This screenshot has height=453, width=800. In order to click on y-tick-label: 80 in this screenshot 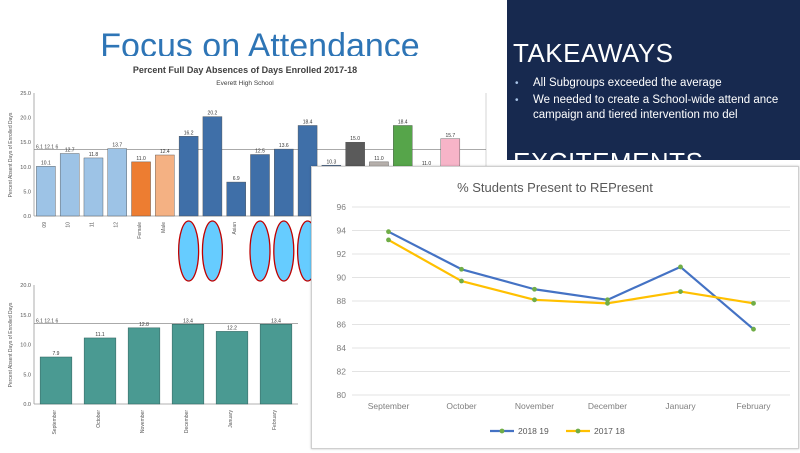, I will do `click(342, 395)`.